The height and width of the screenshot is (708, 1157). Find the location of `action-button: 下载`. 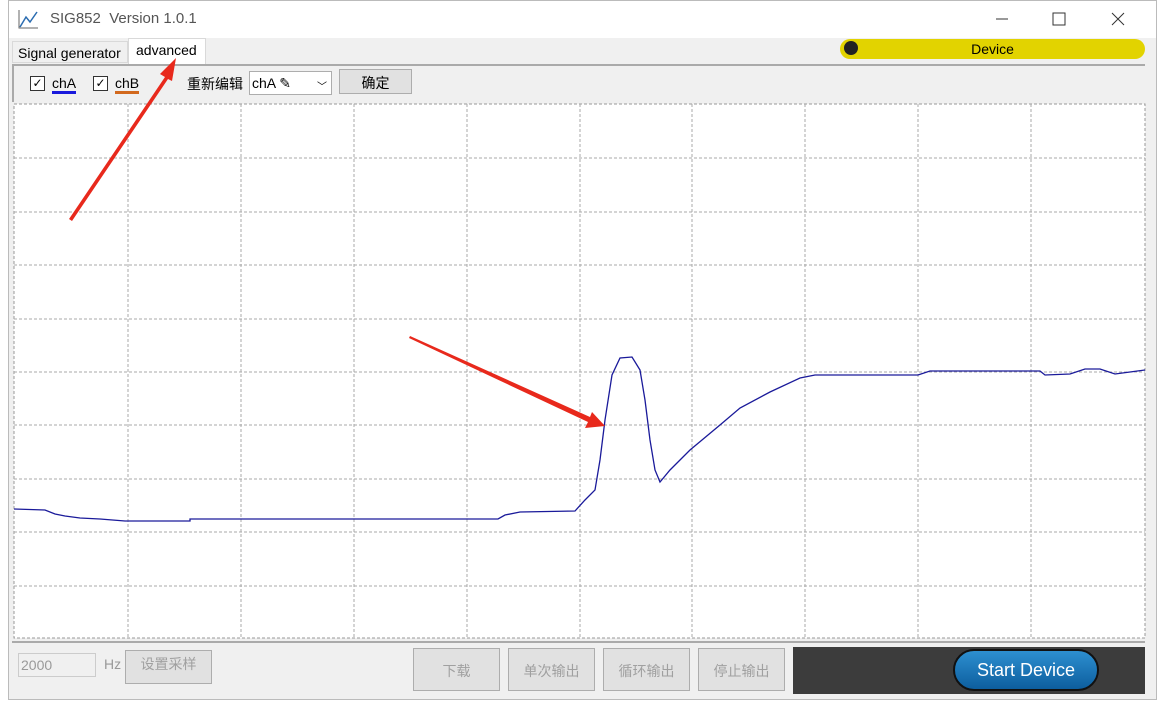

action-button: 下载 is located at coordinates (456, 669).